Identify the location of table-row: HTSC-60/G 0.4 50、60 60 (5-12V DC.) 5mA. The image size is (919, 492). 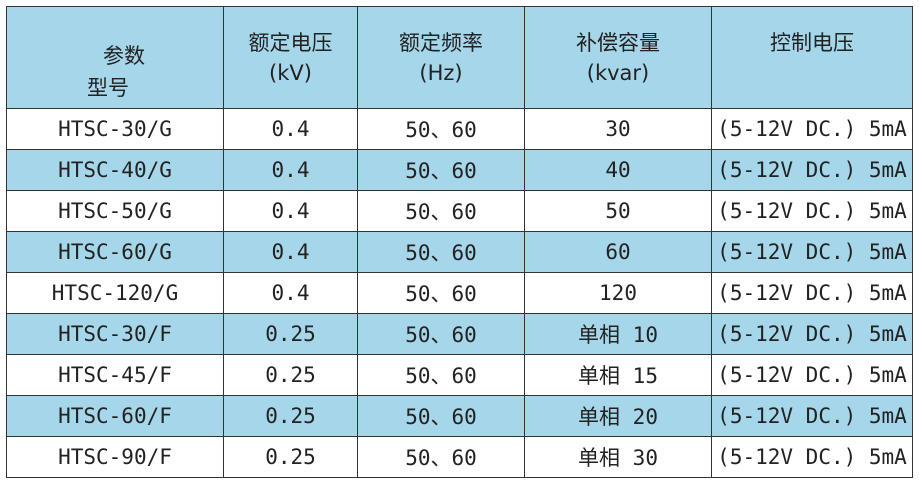
(459, 252).